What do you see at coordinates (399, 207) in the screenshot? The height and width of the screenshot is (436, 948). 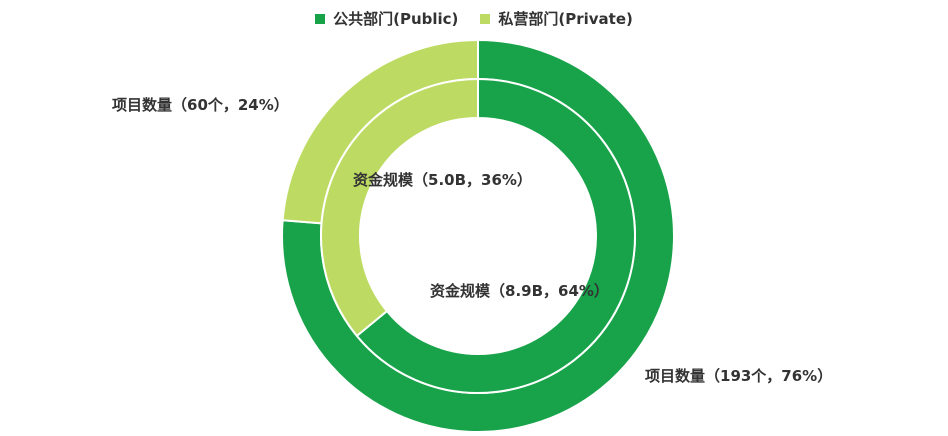 I see `inner-ring-slice-private` at bounding box center [399, 207].